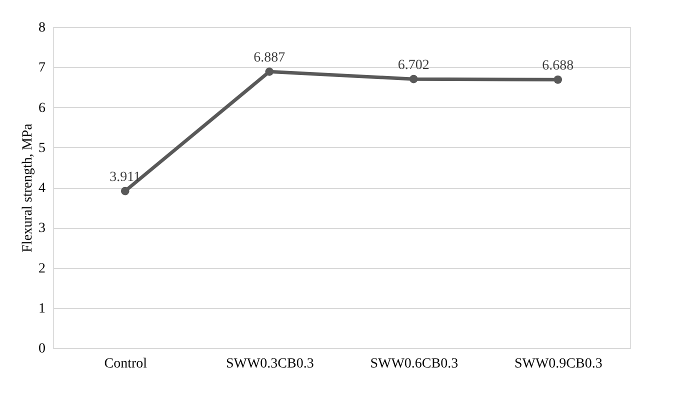 This screenshot has width=686, height=410. What do you see at coordinates (42, 148) in the screenshot?
I see `y-tick-label: 5` at bounding box center [42, 148].